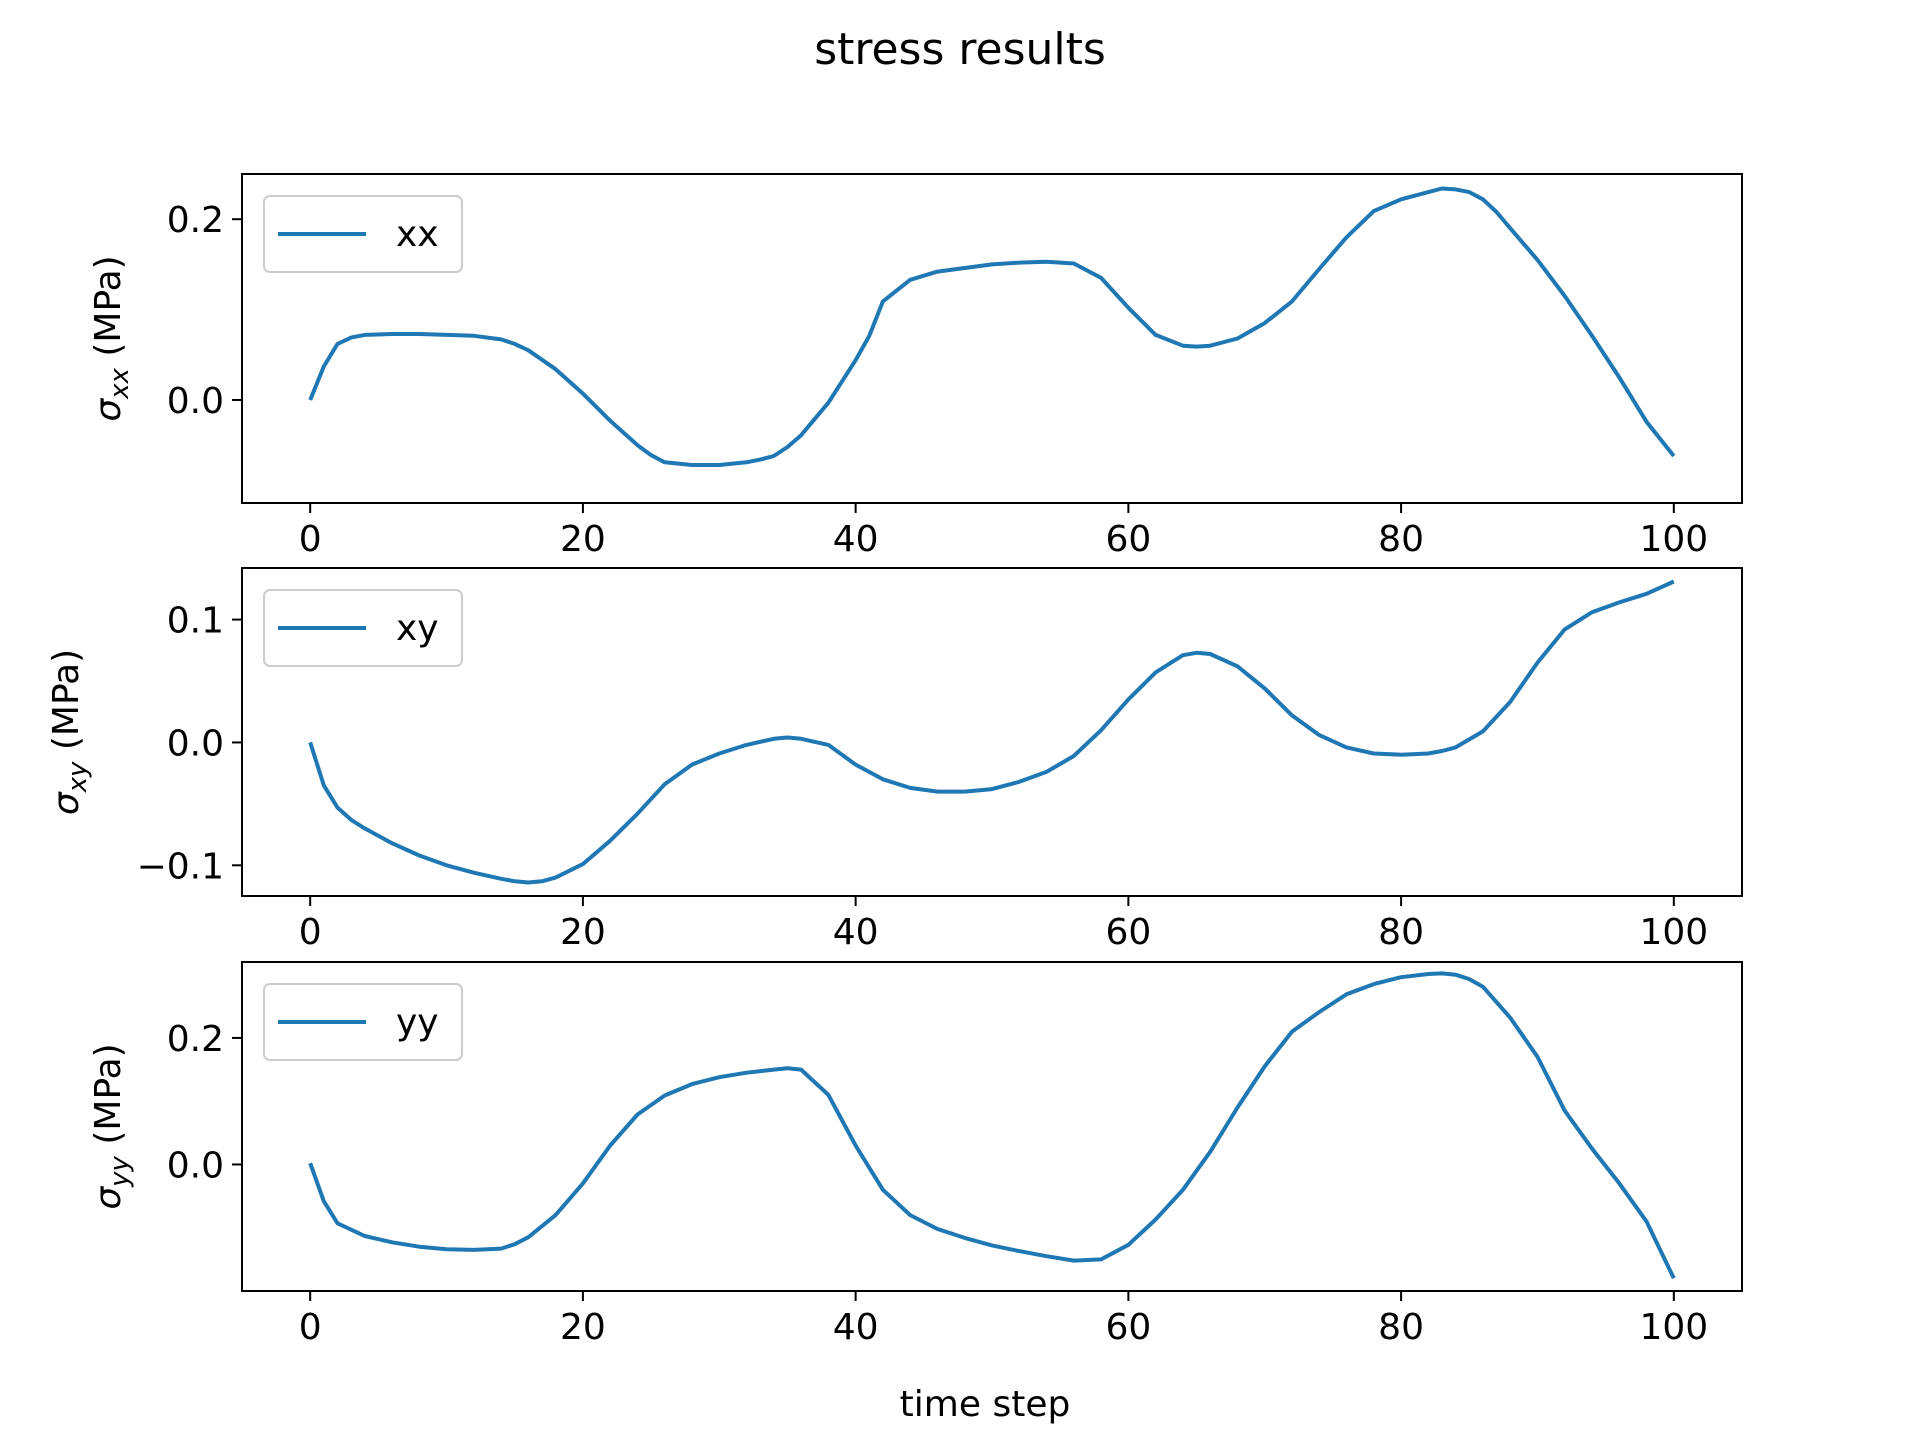  Describe the element at coordinates (960, 49) in the screenshot. I see `chart-title: stress results` at that location.